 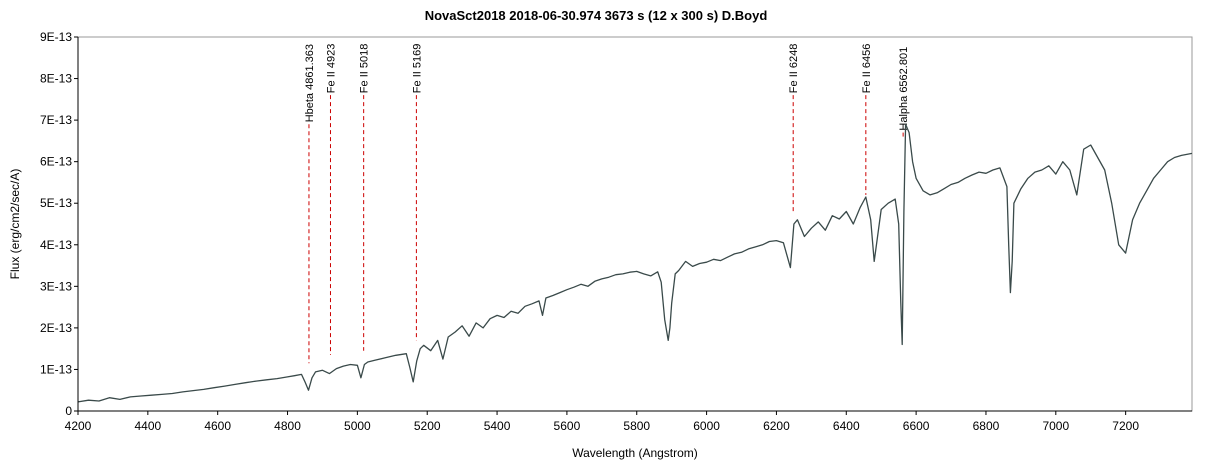 I want to click on x-tick-label: 4600, so click(x=217, y=426).